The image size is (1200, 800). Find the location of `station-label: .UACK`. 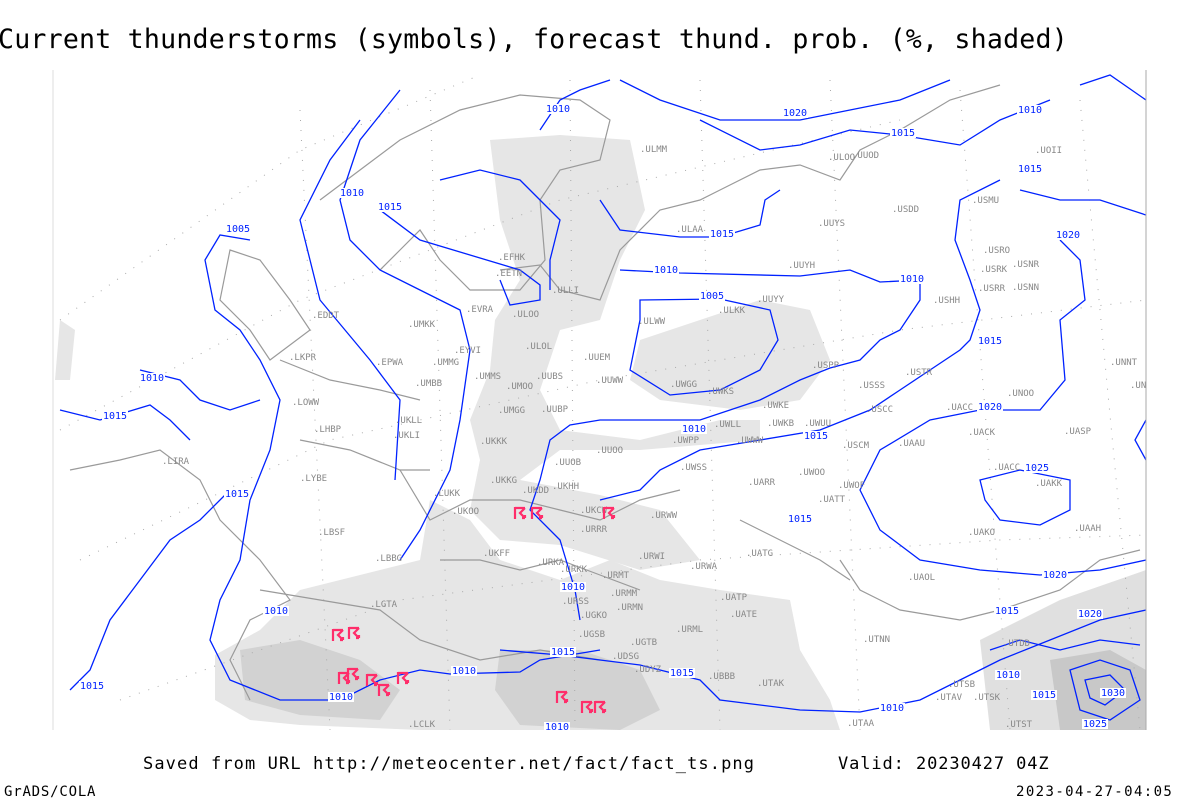

station-label: .UACK is located at coordinates (982, 433).